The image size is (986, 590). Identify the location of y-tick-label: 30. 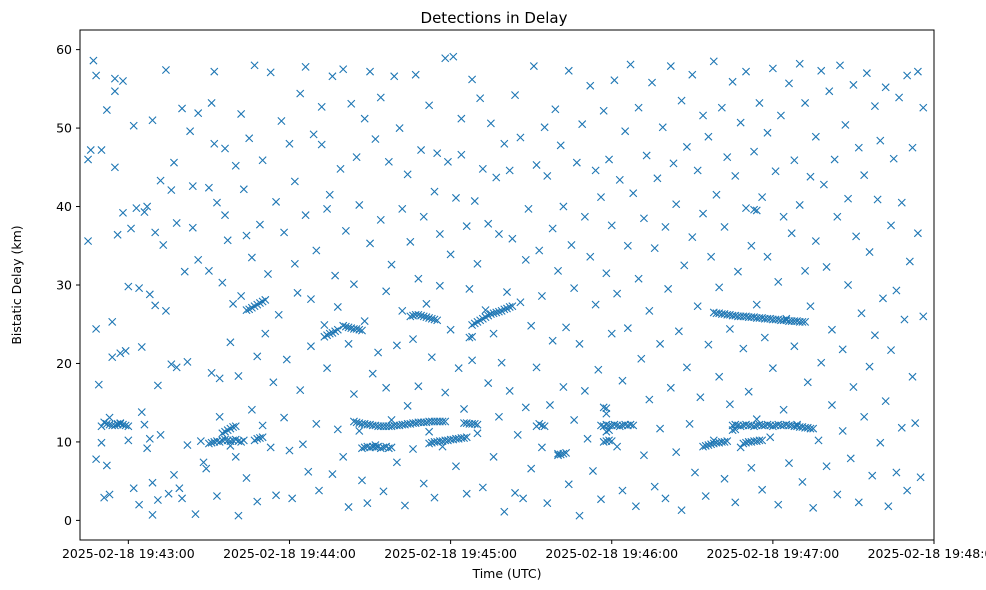
(64, 285).